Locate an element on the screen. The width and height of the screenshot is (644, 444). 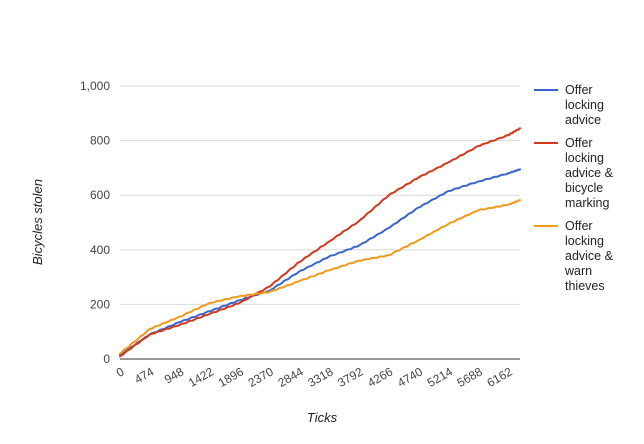
x-axis-title: Ticks is located at coordinates (322, 417).